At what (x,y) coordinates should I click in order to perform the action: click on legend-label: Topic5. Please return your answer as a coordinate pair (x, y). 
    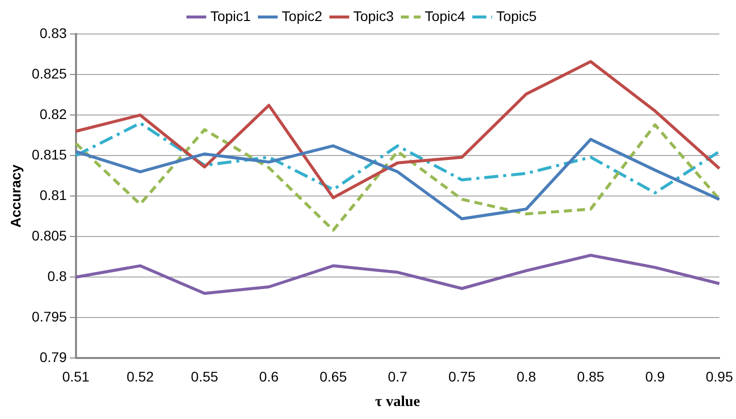
    Looking at the image, I should click on (516, 16).